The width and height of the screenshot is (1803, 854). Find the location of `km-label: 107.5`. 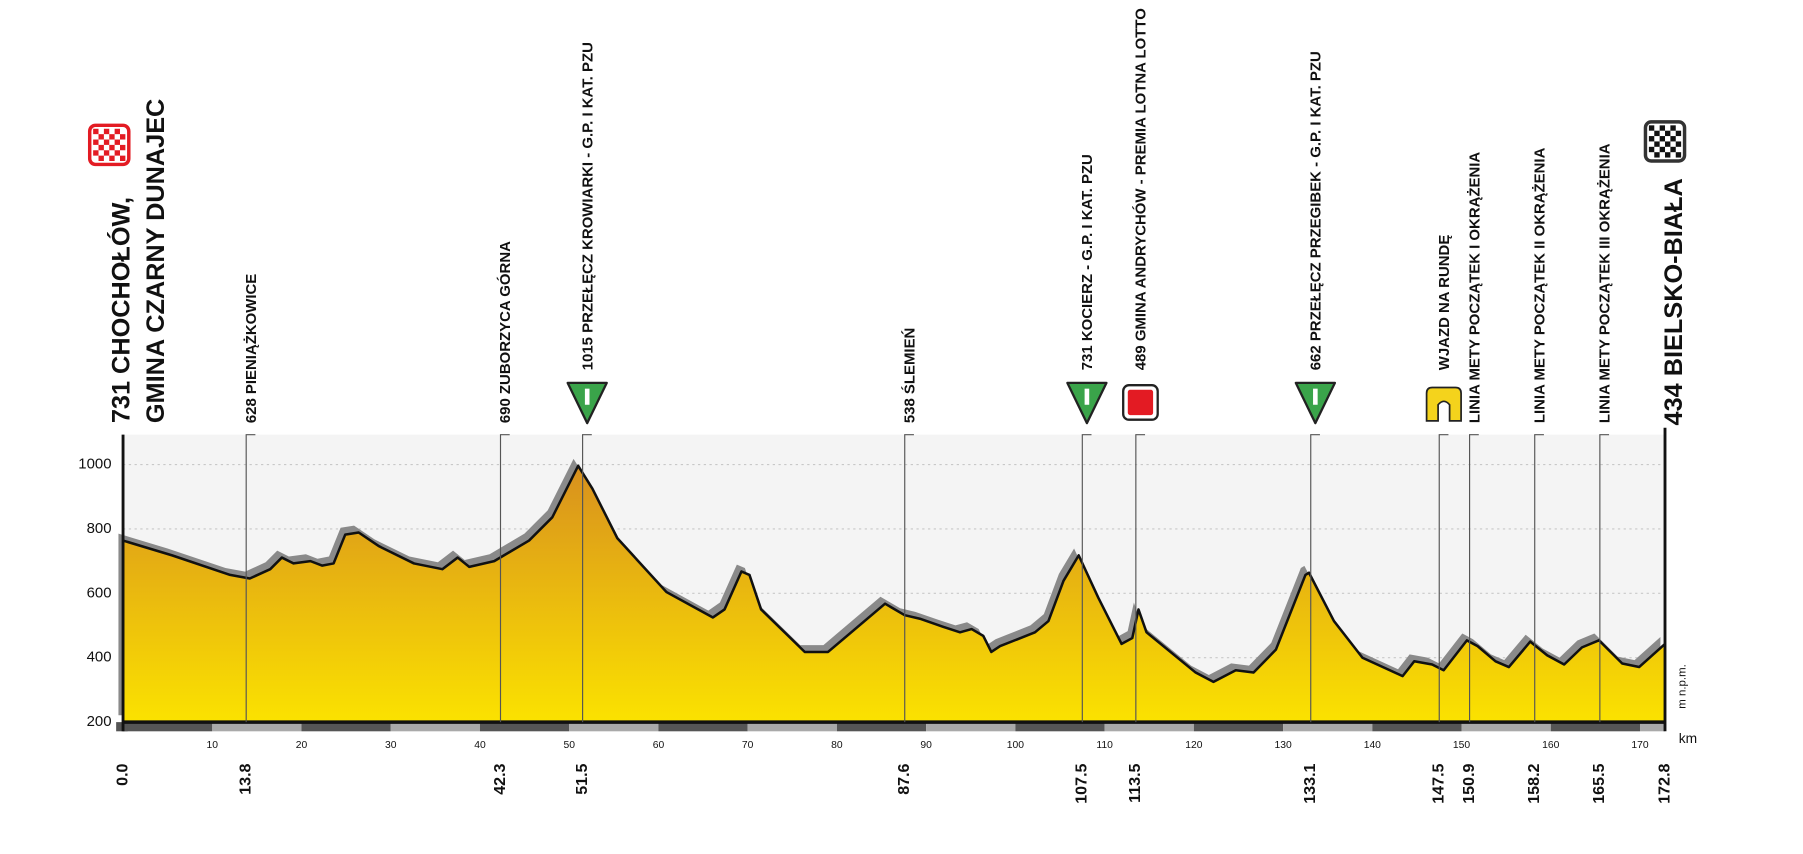

km-label: 107.5 is located at coordinates (1082, 783).